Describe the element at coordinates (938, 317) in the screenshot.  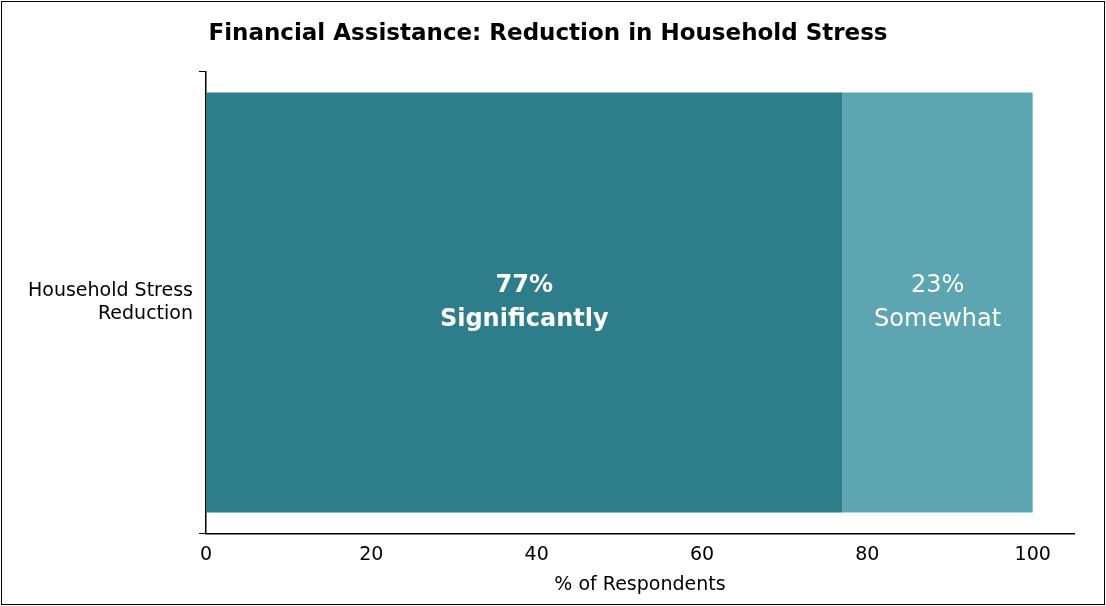
I see `series-label: Somewhat` at that location.